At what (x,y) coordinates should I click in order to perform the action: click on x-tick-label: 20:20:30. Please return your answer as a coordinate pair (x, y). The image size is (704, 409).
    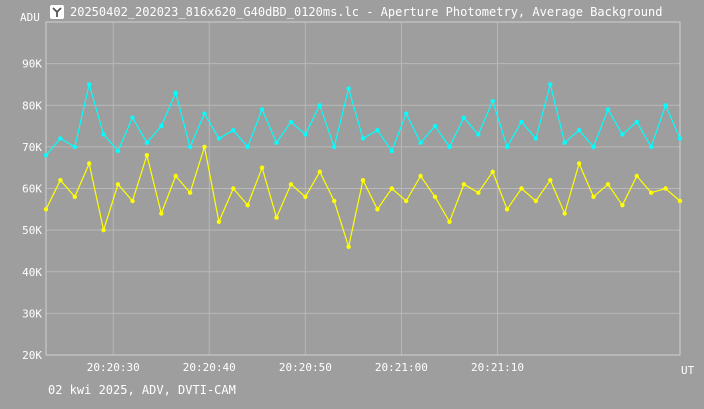
    Looking at the image, I should click on (113, 367).